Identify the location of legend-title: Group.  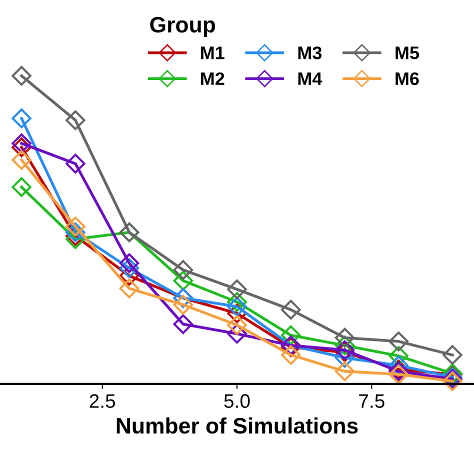
(183, 26).